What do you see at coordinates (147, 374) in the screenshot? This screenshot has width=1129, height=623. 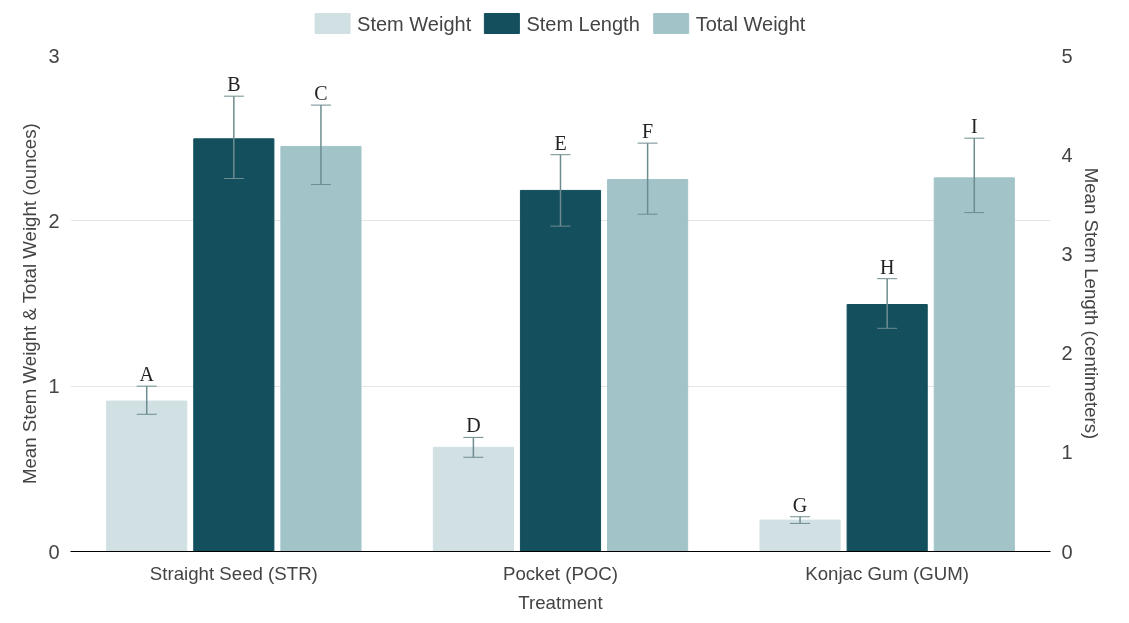 I see `annotation: A` at bounding box center [147, 374].